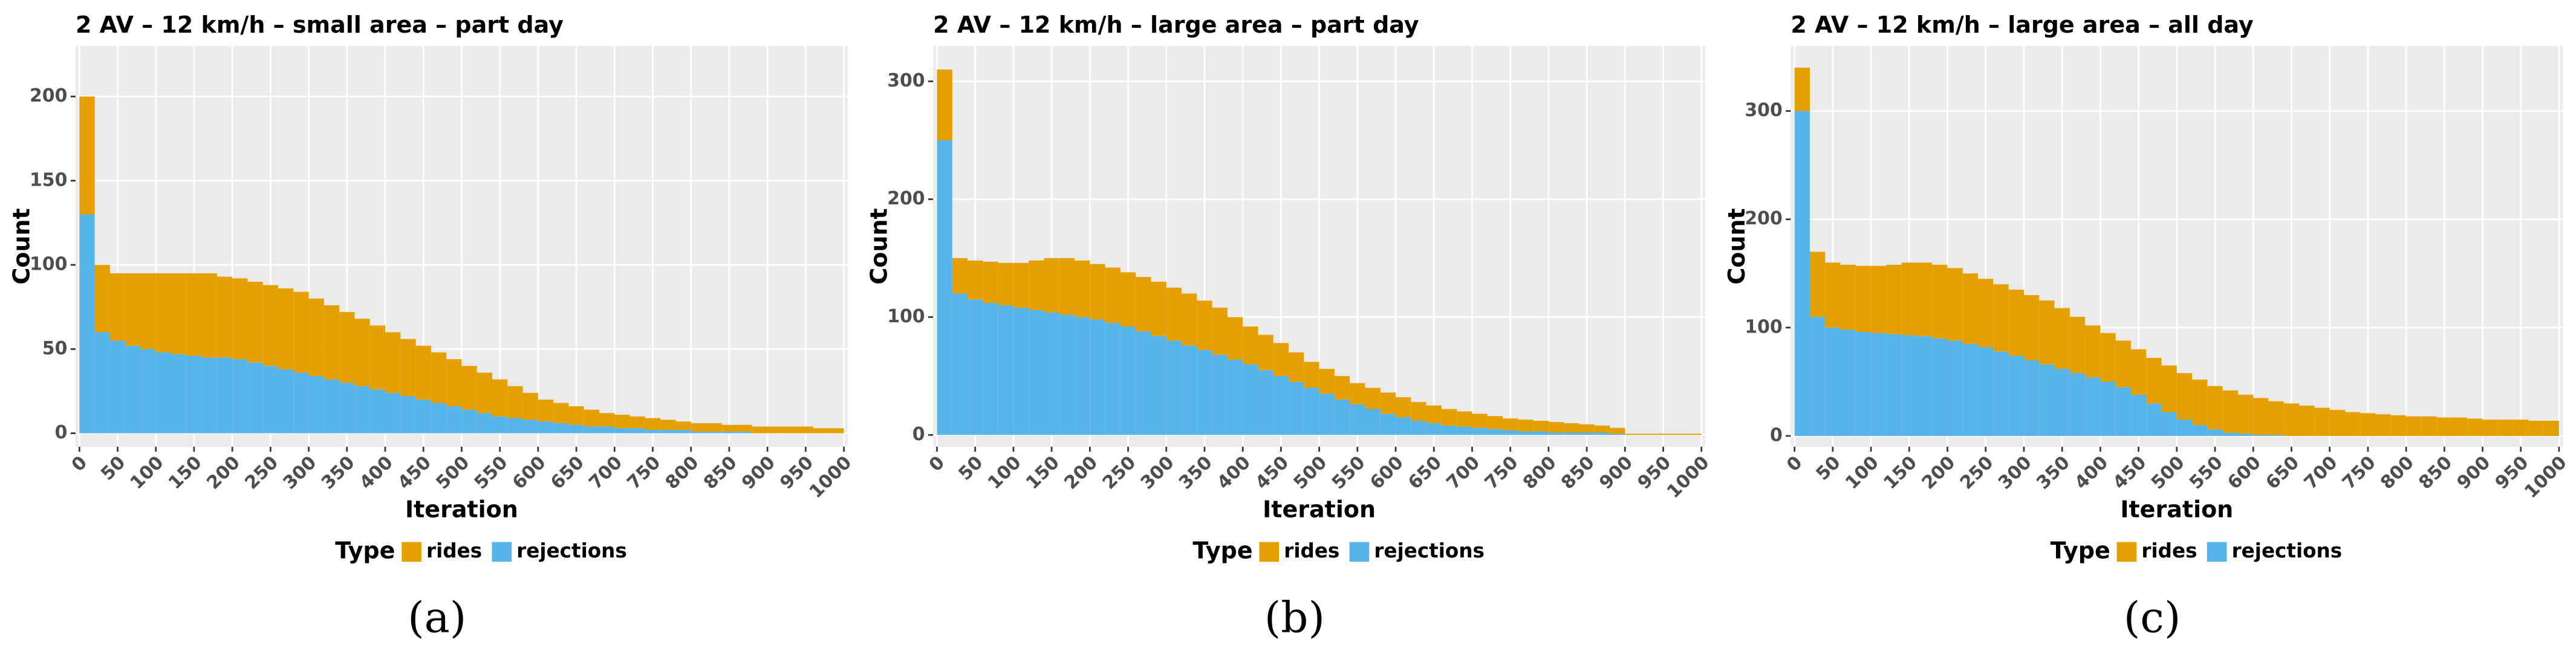 The width and height of the screenshot is (2576, 656). Describe the element at coordinates (365, 550) in the screenshot. I see `legend-title: Type` at that location.